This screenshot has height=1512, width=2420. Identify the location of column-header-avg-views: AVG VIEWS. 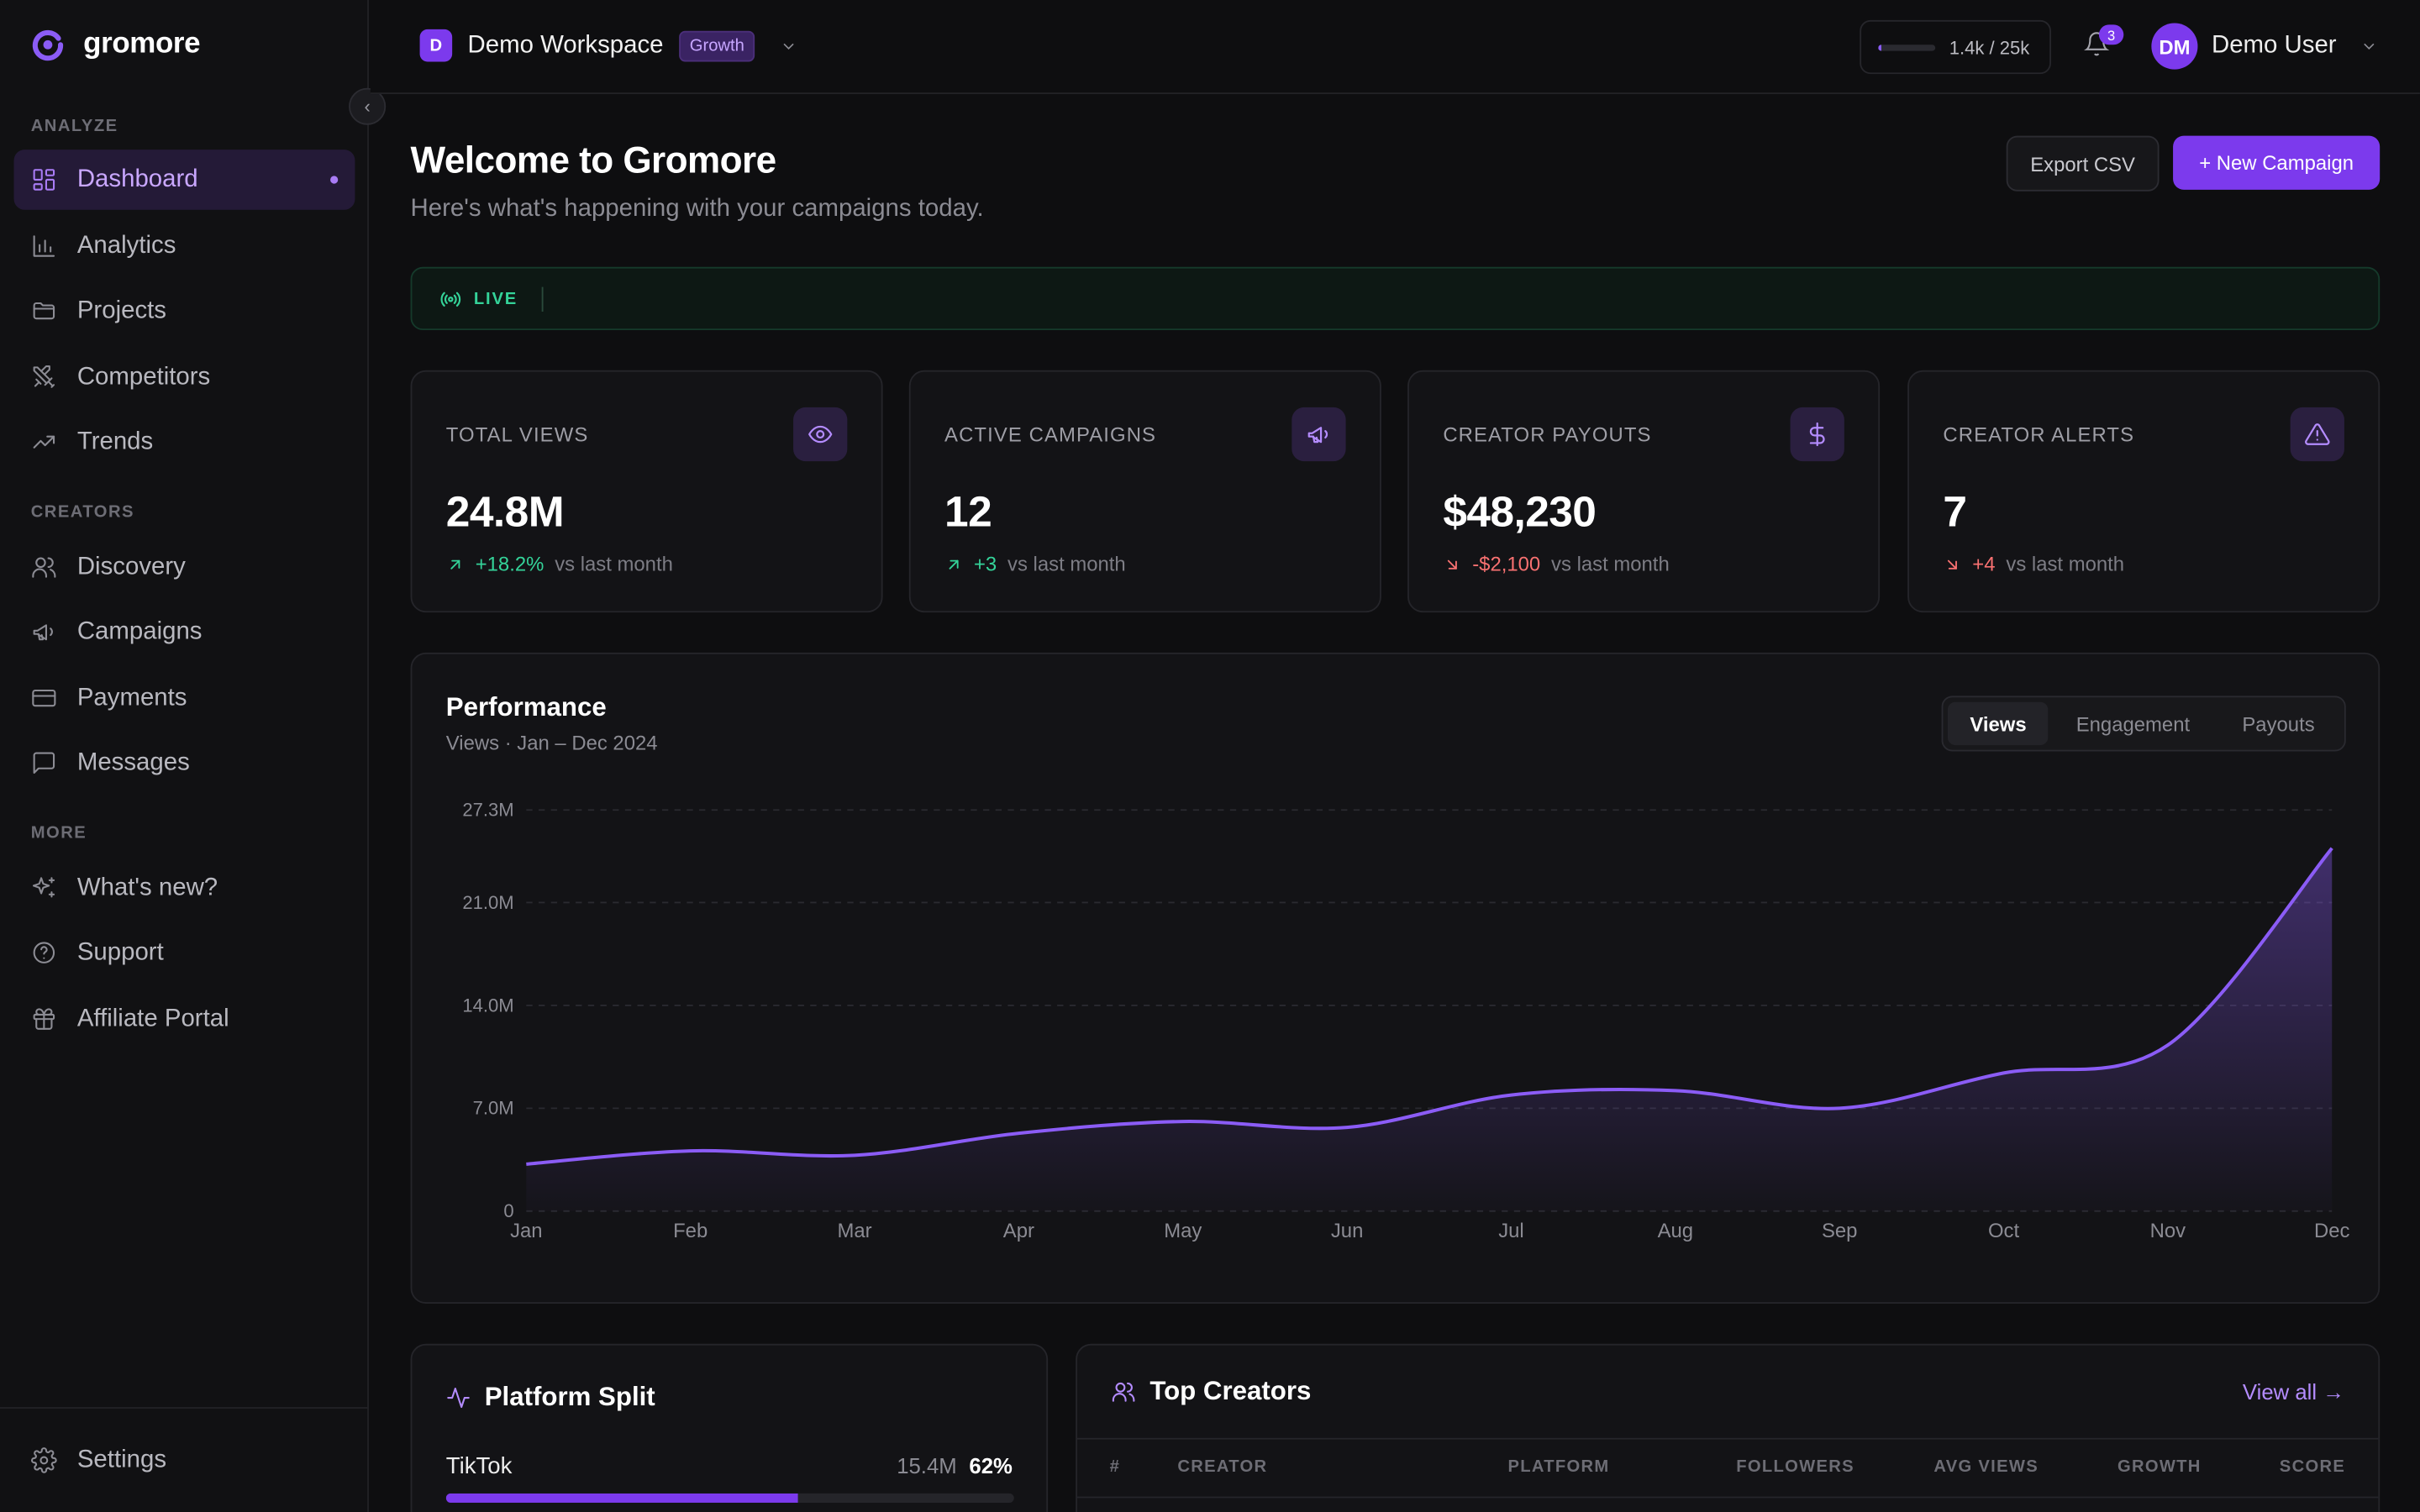
(1986, 1467).